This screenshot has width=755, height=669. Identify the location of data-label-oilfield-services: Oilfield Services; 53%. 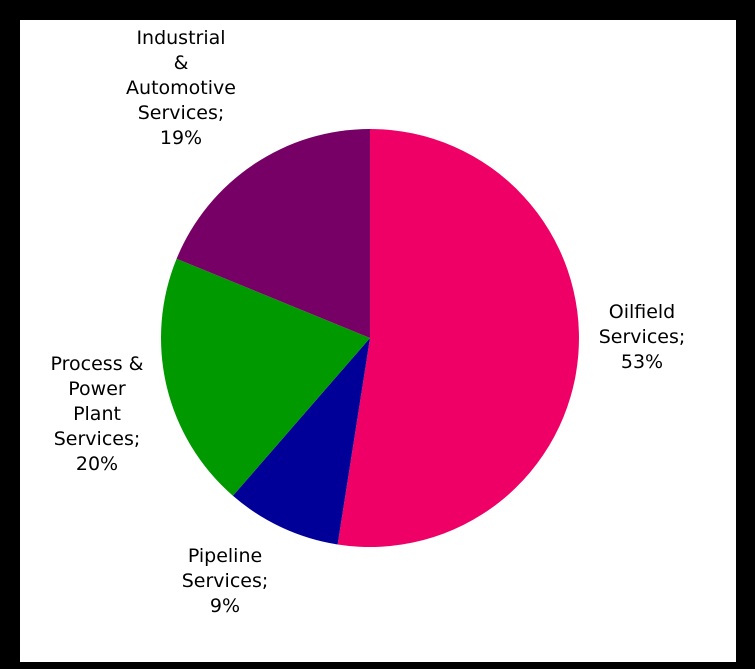
(642, 337).